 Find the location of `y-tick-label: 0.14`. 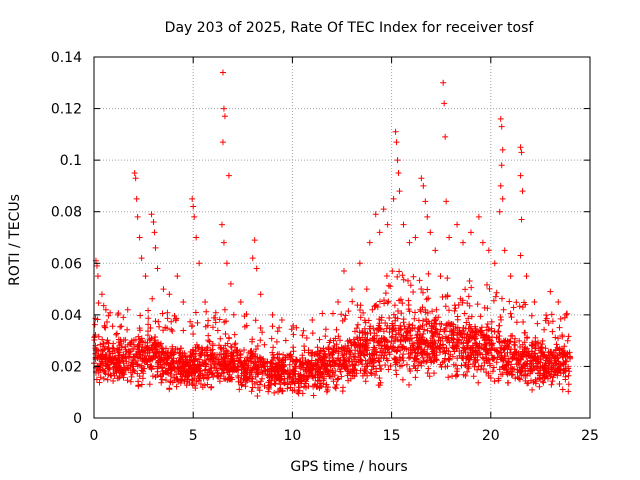

y-tick-label: 0.14 is located at coordinates (66, 58).